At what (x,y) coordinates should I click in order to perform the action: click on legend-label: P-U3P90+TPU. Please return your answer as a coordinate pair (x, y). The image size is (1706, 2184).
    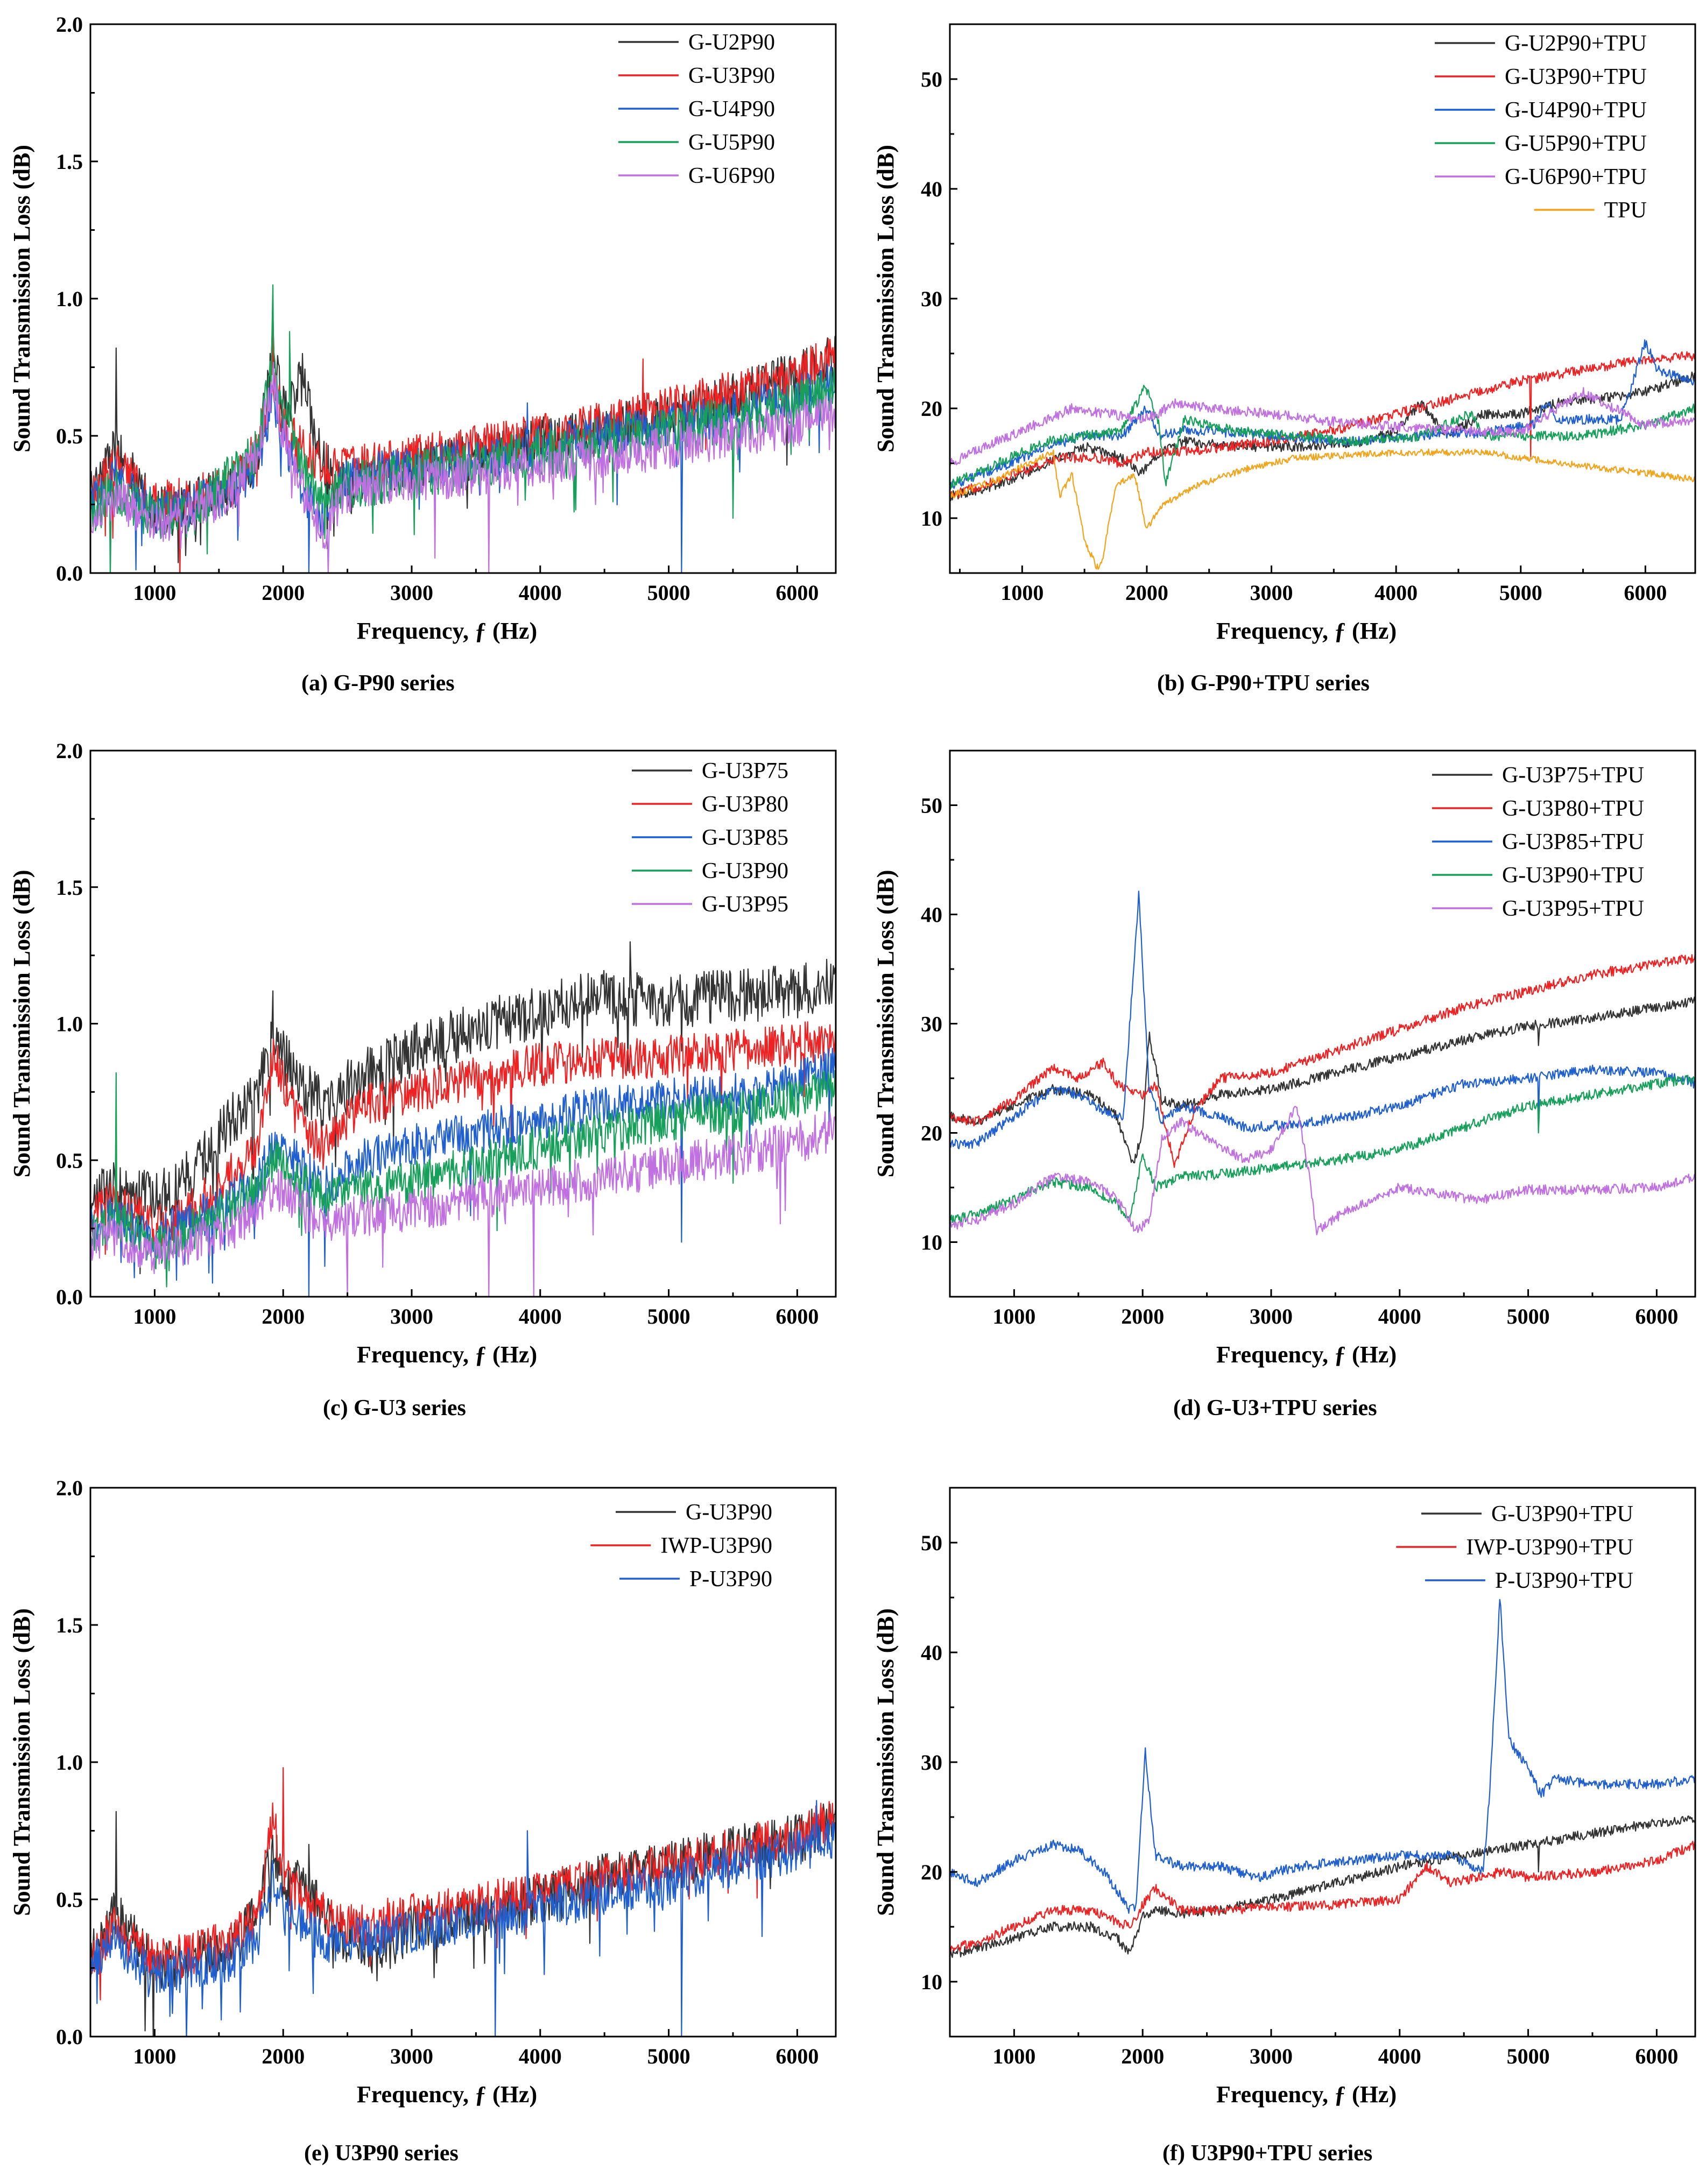
    Looking at the image, I should click on (1564, 1581).